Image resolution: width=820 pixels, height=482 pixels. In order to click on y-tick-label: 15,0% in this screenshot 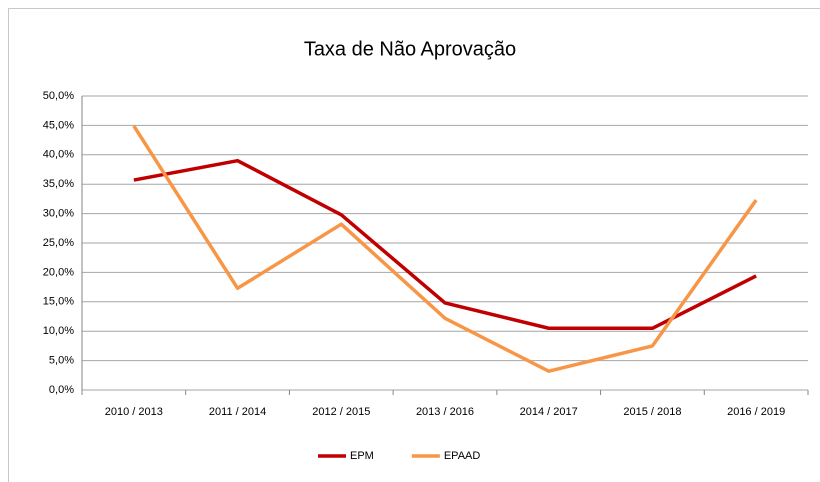, I will do `click(58, 302)`.